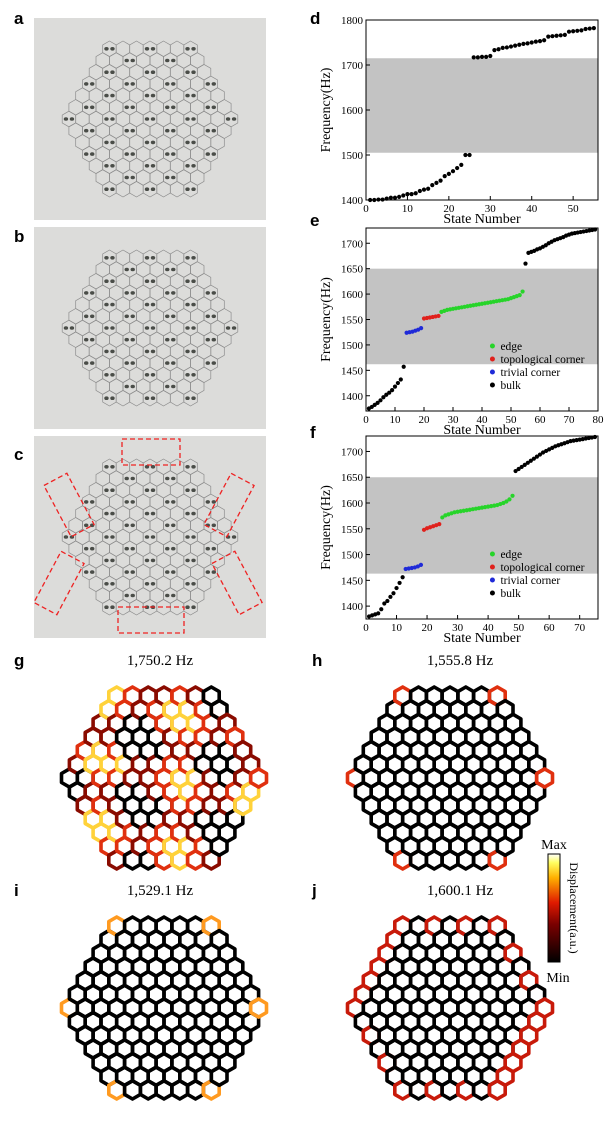 This screenshot has width=609, height=1126. Describe the element at coordinates (164, 1008) in the screenshot. I see `honeycomb-lattice` at that location.